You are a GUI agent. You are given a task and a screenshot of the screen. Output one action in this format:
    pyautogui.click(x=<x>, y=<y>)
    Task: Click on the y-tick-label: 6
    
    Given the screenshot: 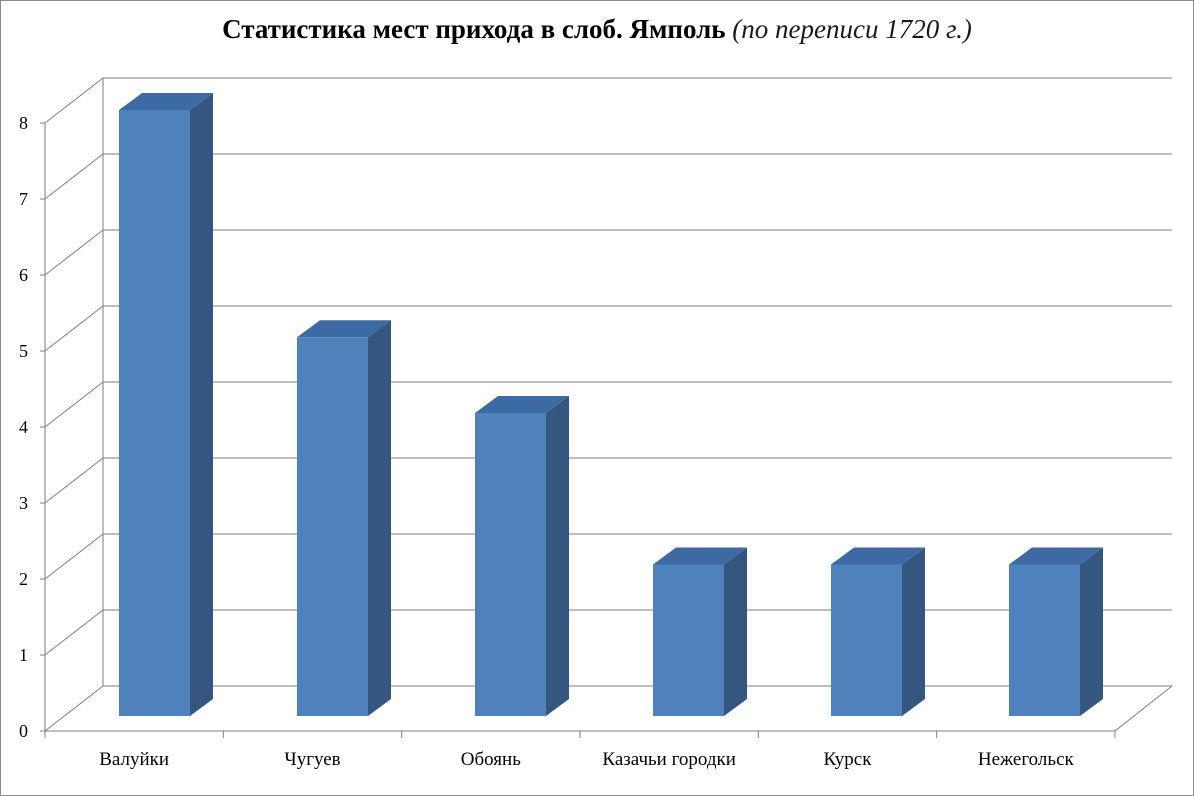 What is the action you would take?
    pyautogui.click(x=23, y=275)
    